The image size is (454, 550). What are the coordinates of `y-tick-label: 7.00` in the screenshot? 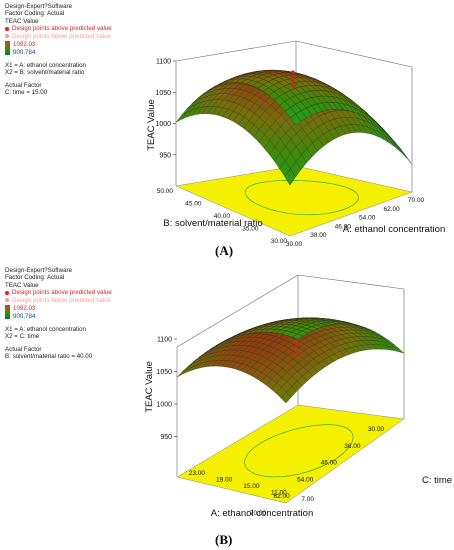 It's located at (307, 499).